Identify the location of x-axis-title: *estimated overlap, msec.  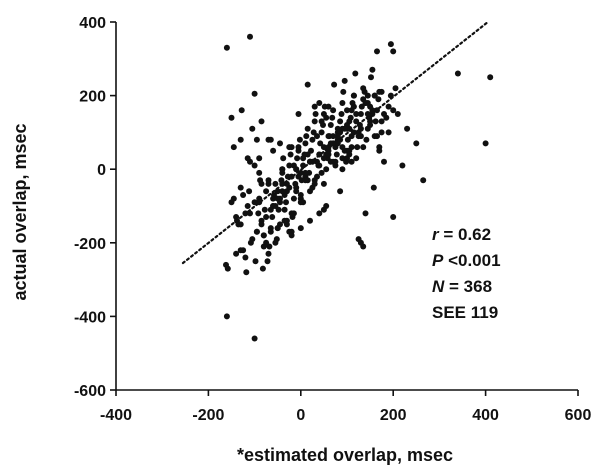
(345, 455).